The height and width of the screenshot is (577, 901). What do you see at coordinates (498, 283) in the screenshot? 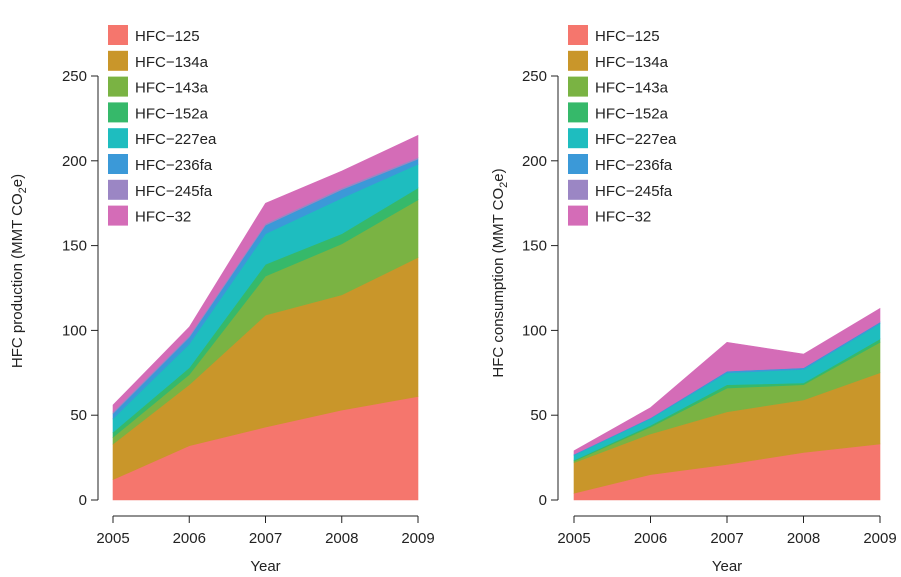
I see `y-axis-title-main: HFC consumption (MMT CO` at bounding box center [498, 283].